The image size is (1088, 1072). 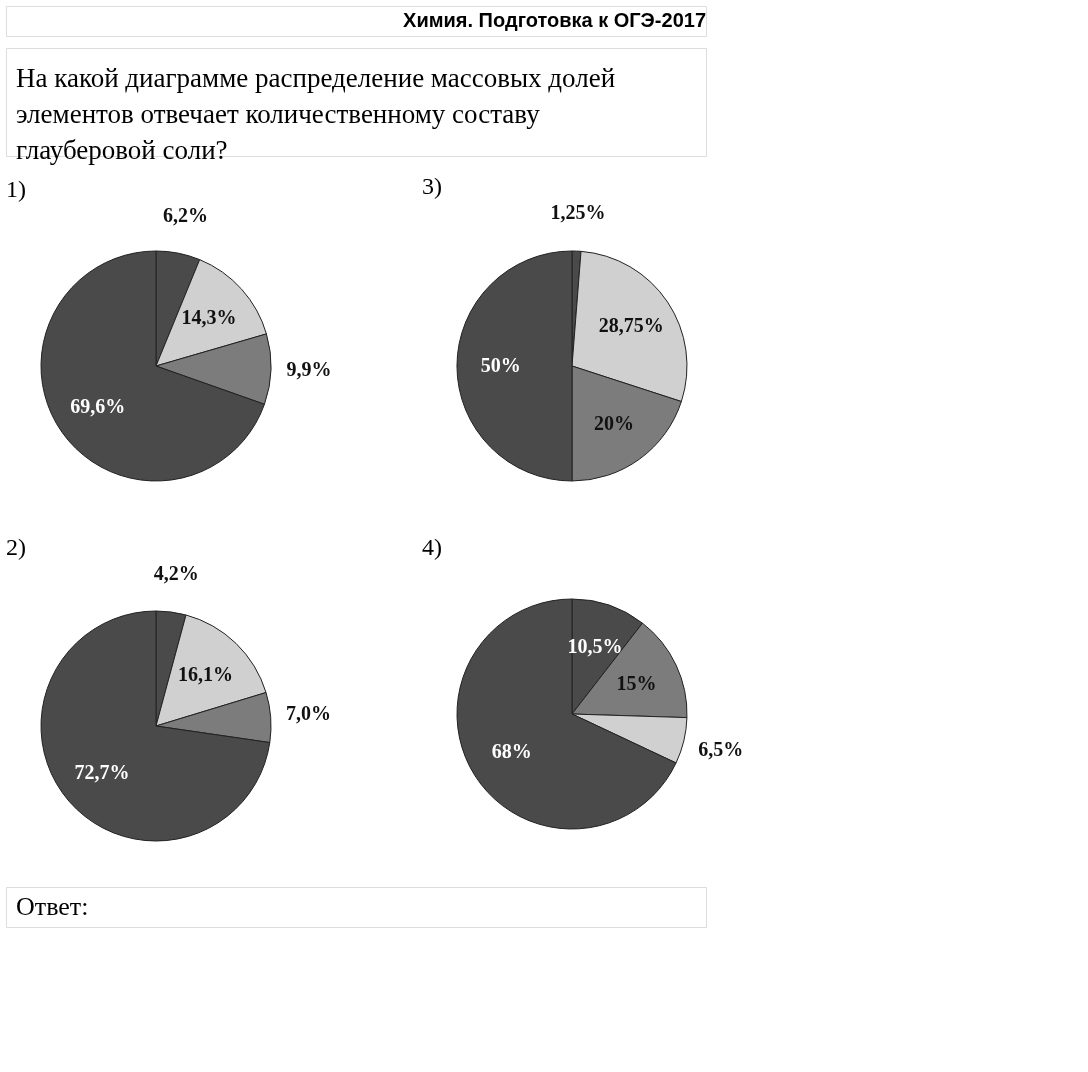 What do you see at coordinates (432, 547) in the screenshot?
I see `chart-title: 4)` at bounding box center [432, 547].